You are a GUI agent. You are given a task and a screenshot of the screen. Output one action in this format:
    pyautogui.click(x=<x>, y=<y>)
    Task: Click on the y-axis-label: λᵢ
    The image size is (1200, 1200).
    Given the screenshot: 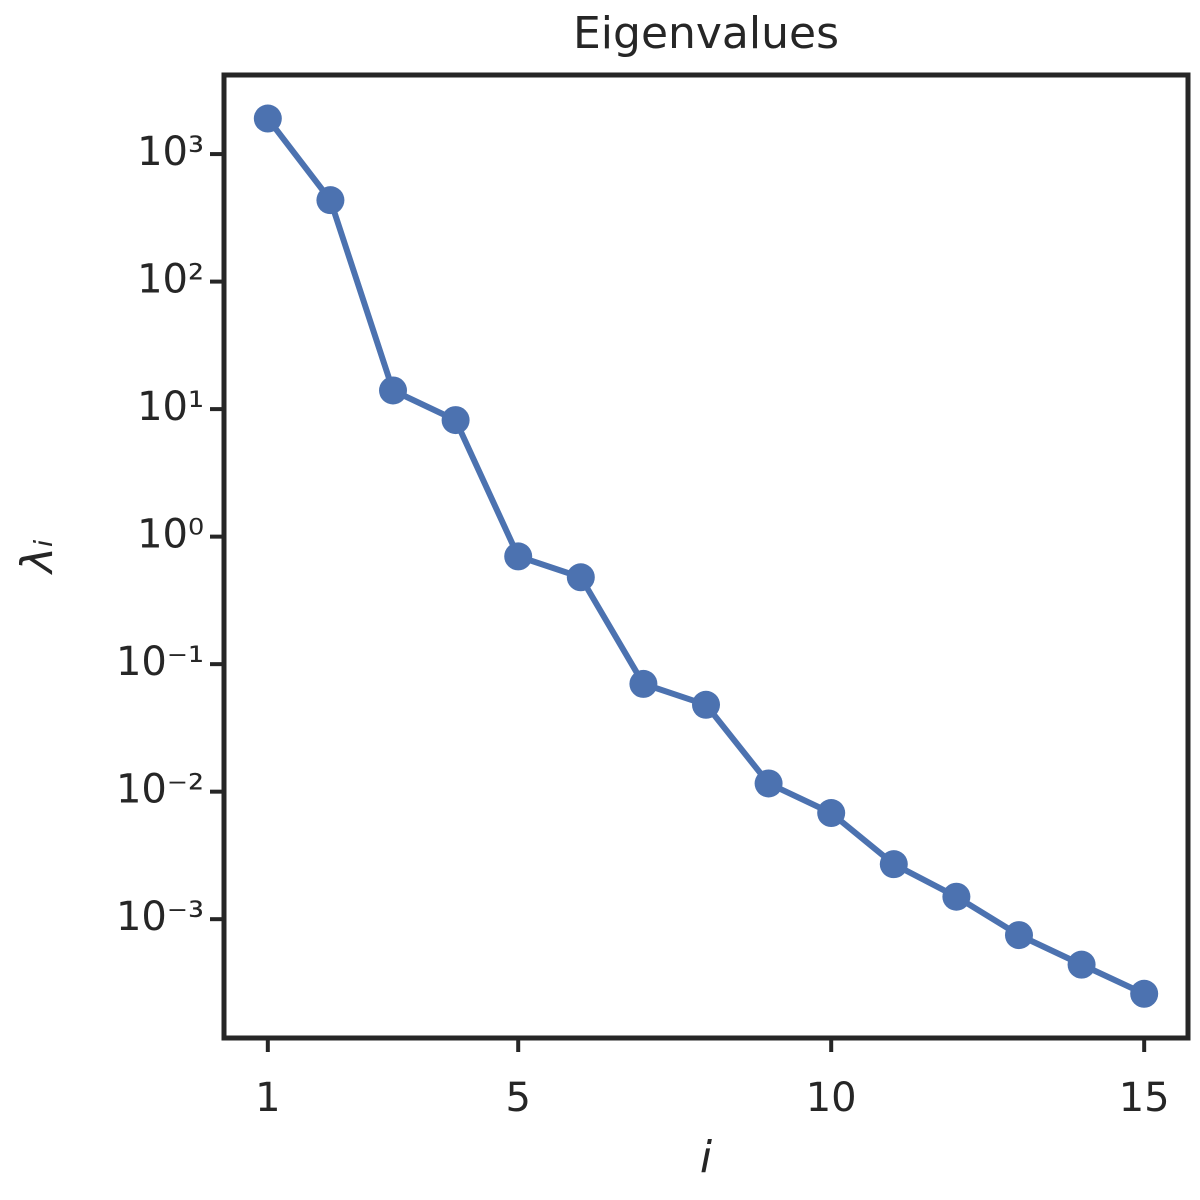 What is the action you would take?
    pyautogui.click(x=37, y=557)
    